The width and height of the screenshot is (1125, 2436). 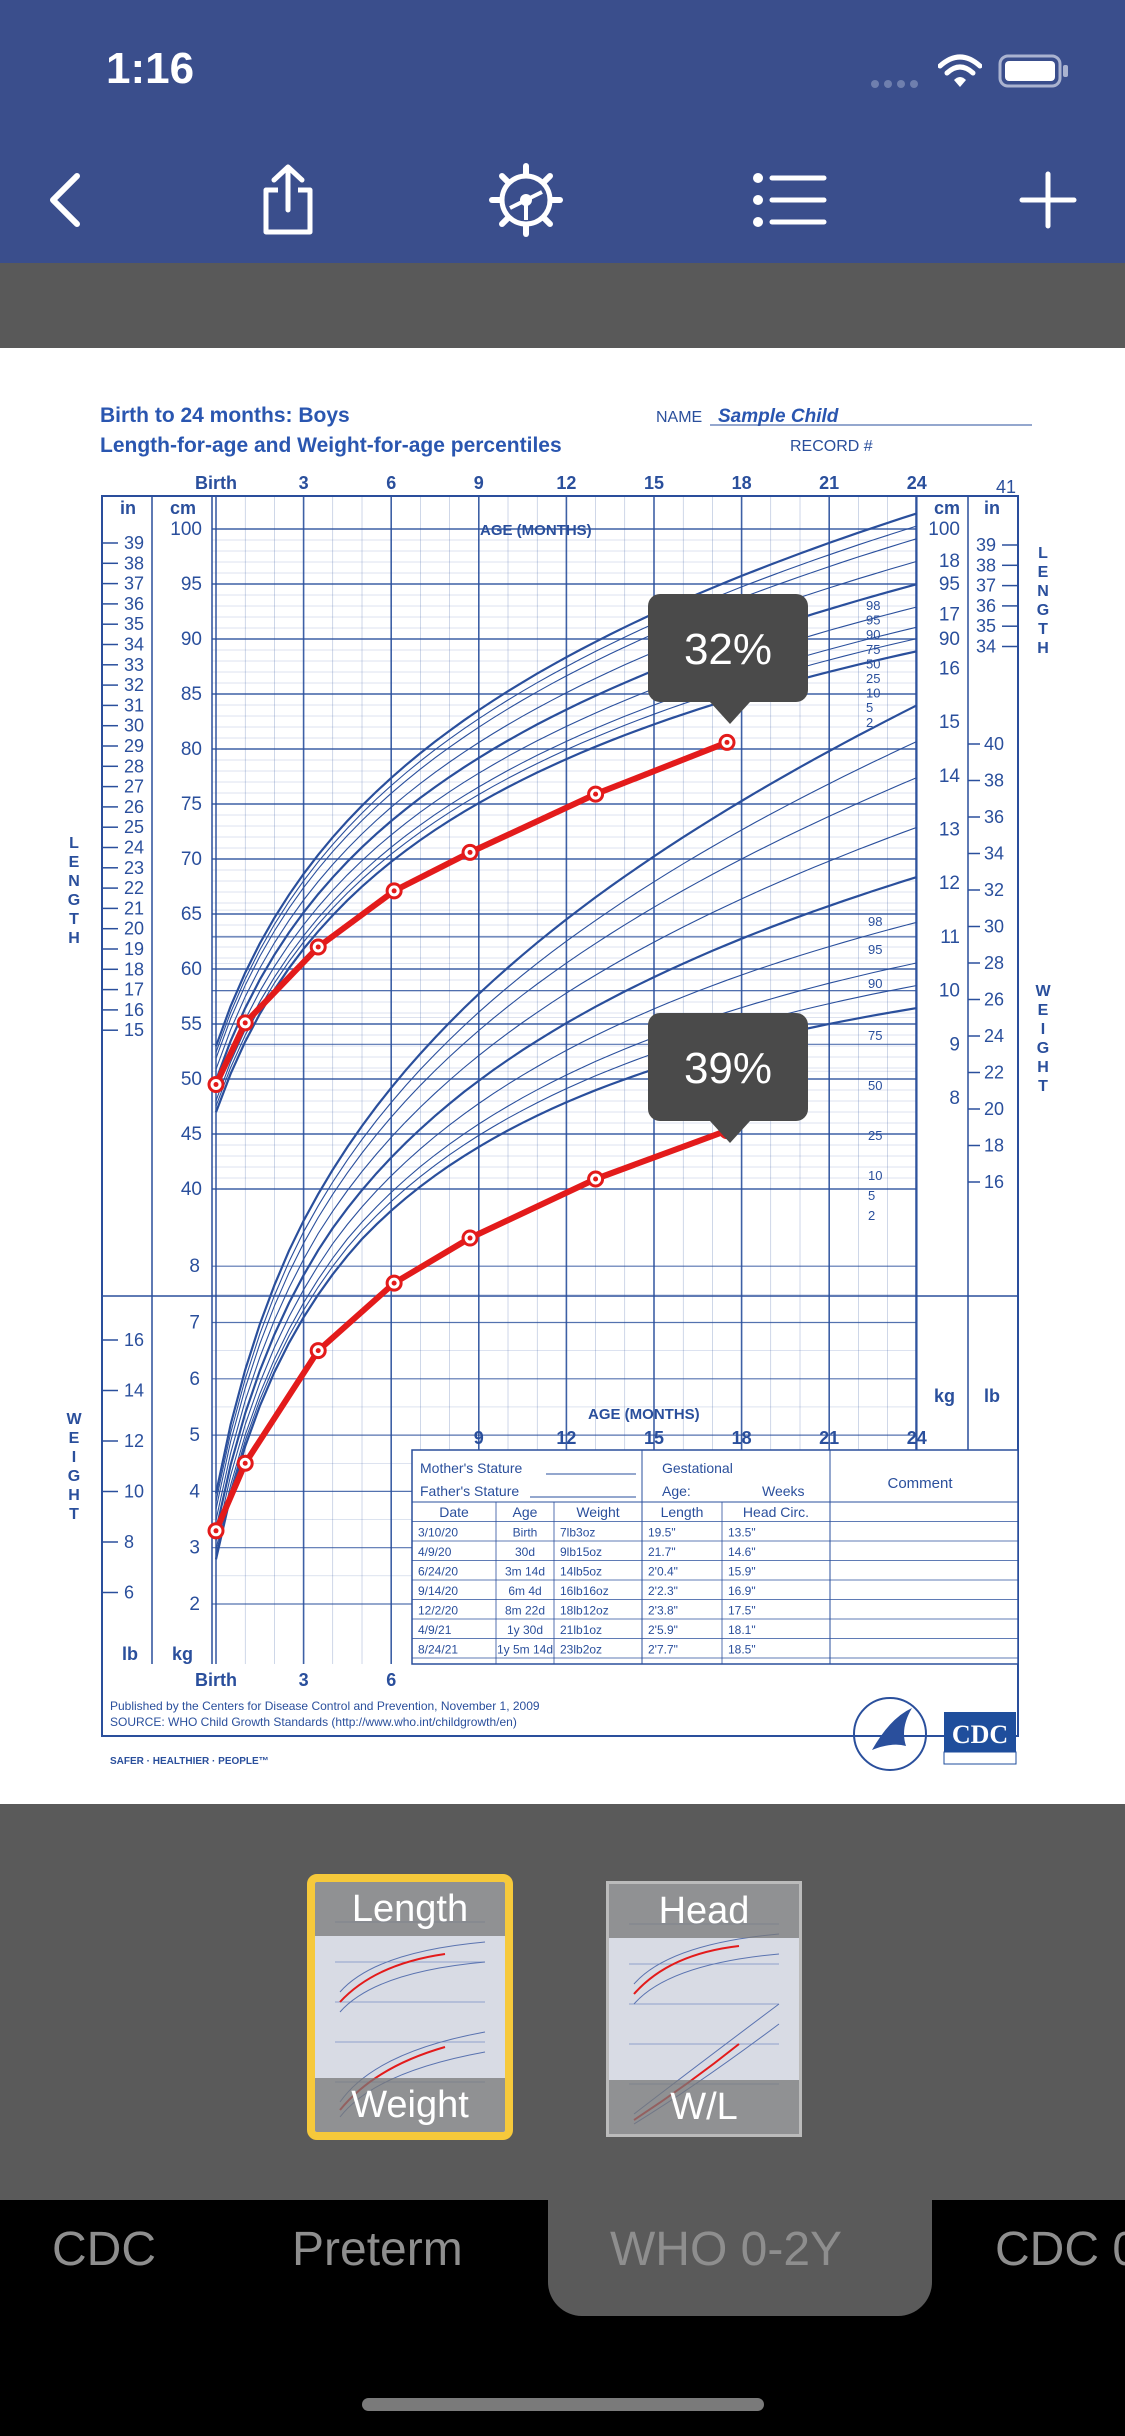 What do you see at coordinates (986, 545) in the screenshot?
I see `in-tick-label-right: 39` at bounding box center [986, 545].